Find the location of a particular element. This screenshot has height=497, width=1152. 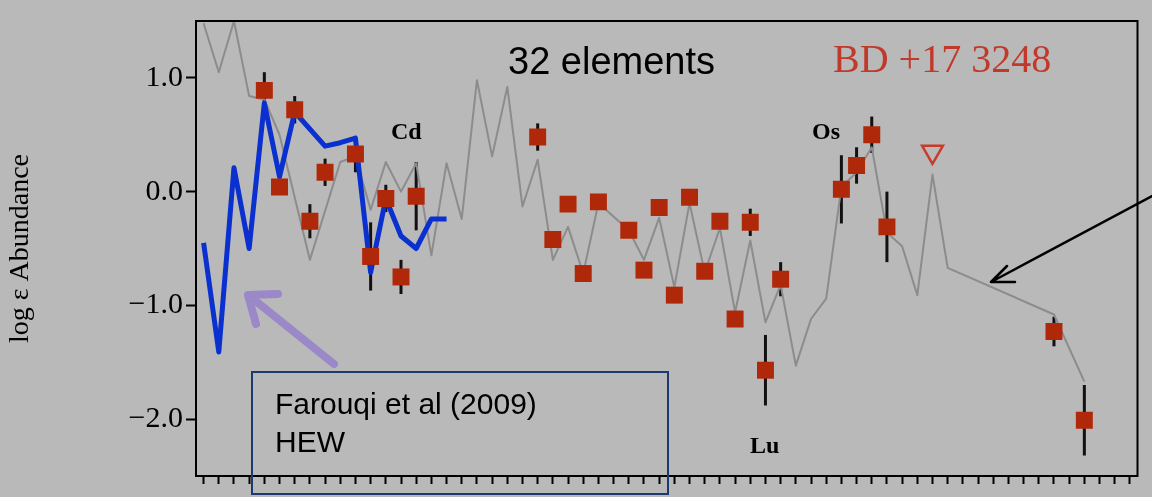

y-tick-label: 1.0 is located at coordinates (164, 75).